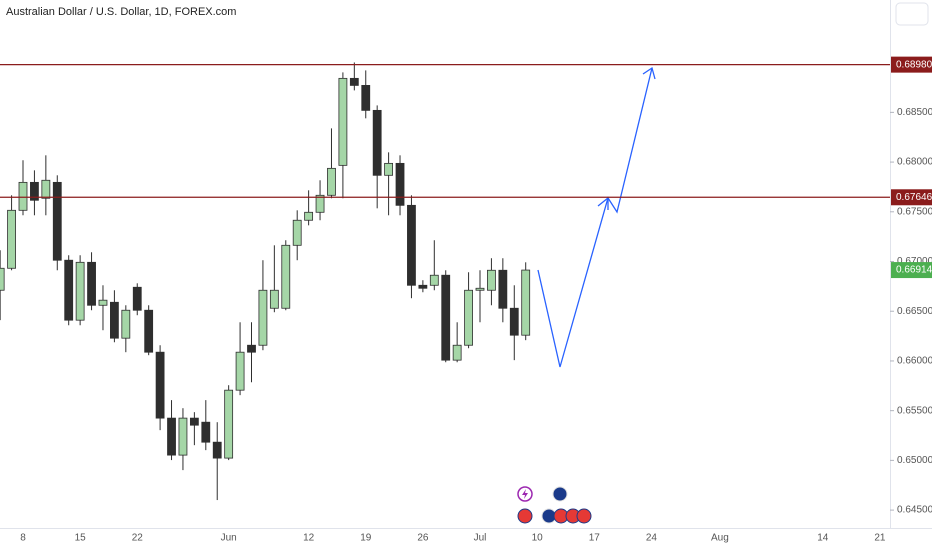 Image resolution: width=932 pixels, height=550 pixels. Describe the element at coordinates (229, 538) in the screenshot. I see `x-tick-label: Jun` at that location.